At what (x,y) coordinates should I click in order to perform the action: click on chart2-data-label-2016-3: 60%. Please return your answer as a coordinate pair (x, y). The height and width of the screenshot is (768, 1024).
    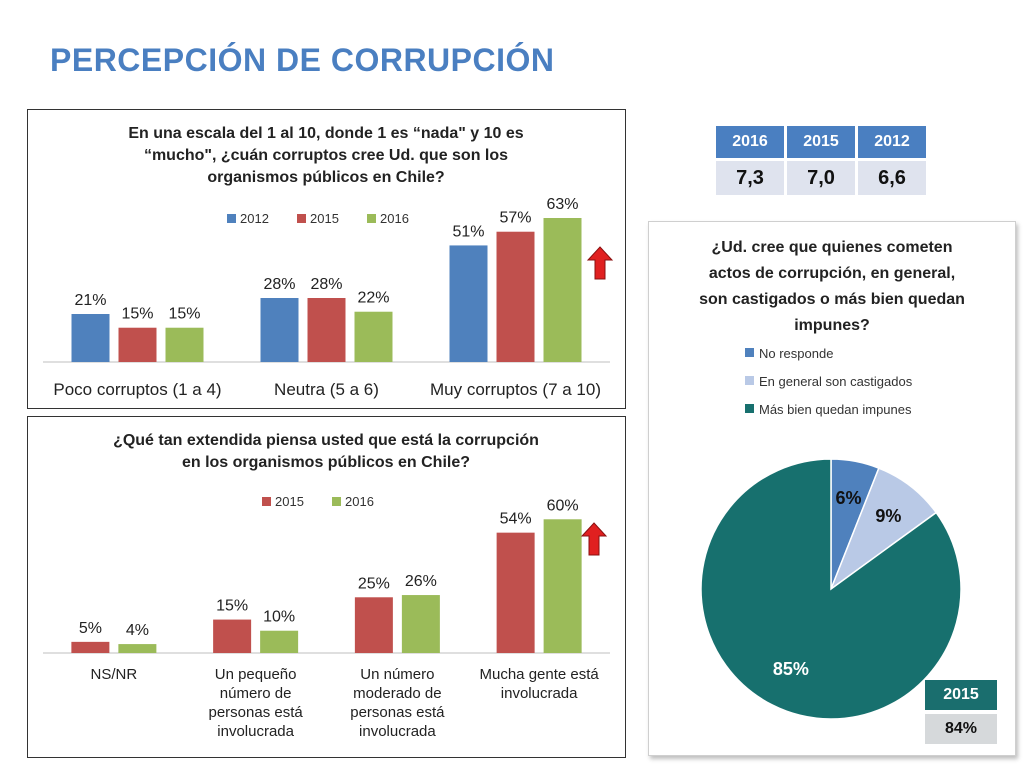
    Looking at the image, I should click on (563, 505).